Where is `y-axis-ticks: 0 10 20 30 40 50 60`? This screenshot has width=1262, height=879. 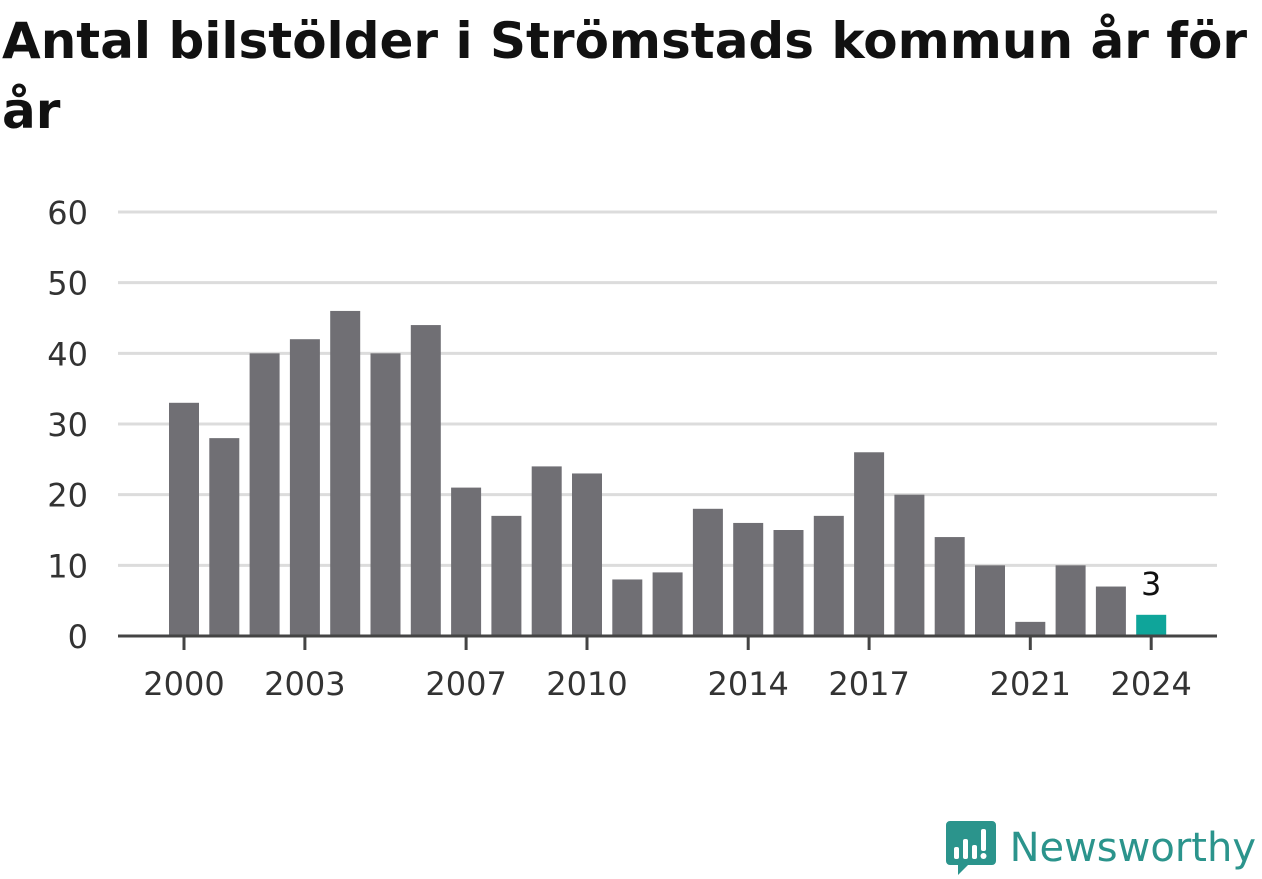
y-axis-ticks: 0 10 20 30 40 50 60 is located at coordinates (67, 425).